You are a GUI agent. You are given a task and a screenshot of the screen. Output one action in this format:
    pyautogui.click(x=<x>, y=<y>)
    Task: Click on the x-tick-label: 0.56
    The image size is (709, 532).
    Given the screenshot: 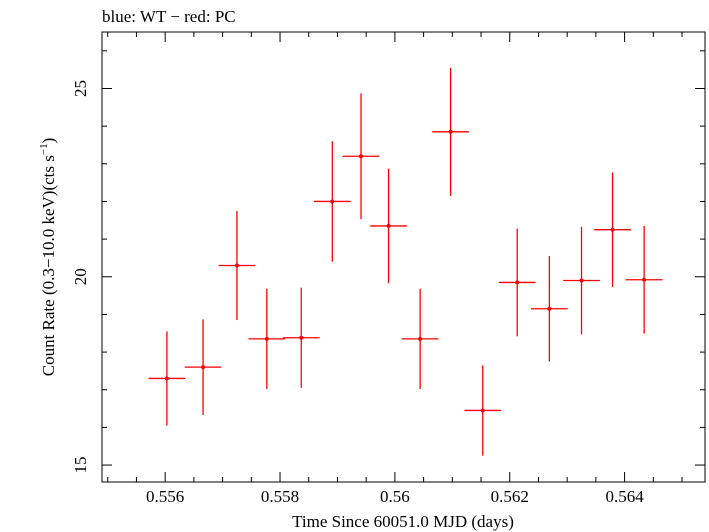 What is the action you would take?
    pyautogui.click(x=395, y=496)
    